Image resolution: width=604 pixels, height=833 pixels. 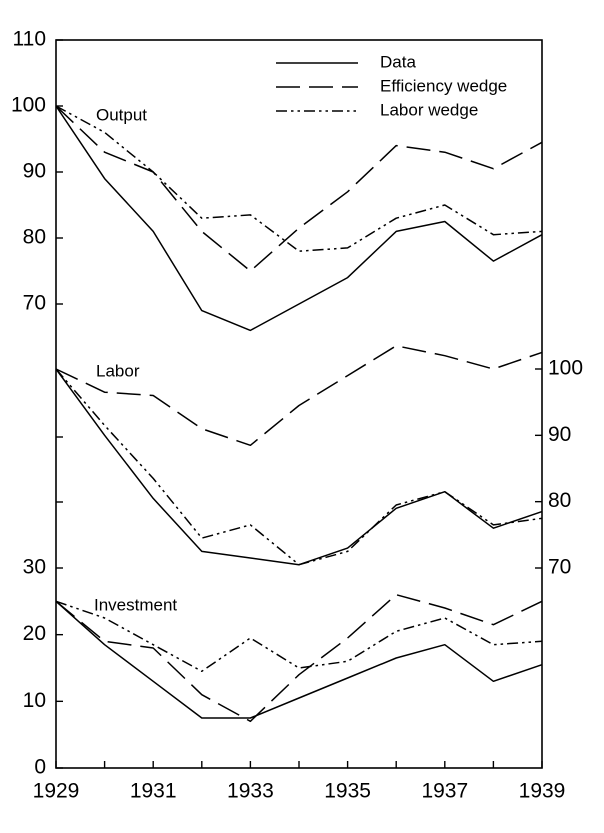 I want to click on series-line-investment-efficiency-wedge, so click(x=299, y=658).